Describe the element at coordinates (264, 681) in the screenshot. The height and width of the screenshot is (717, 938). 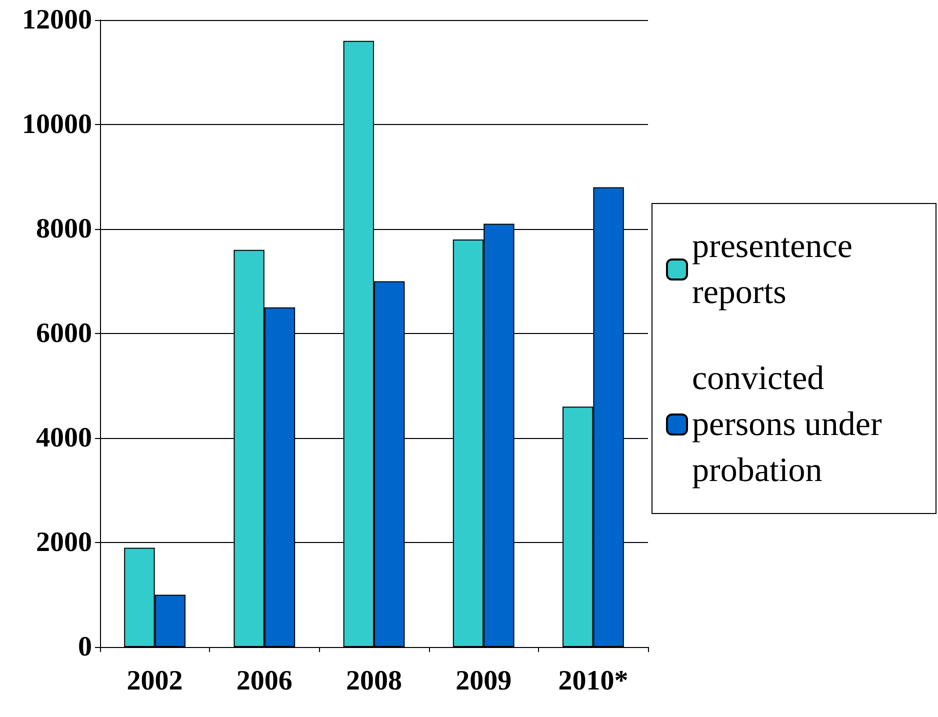
I see `x-tick-label: 2006` at that location.